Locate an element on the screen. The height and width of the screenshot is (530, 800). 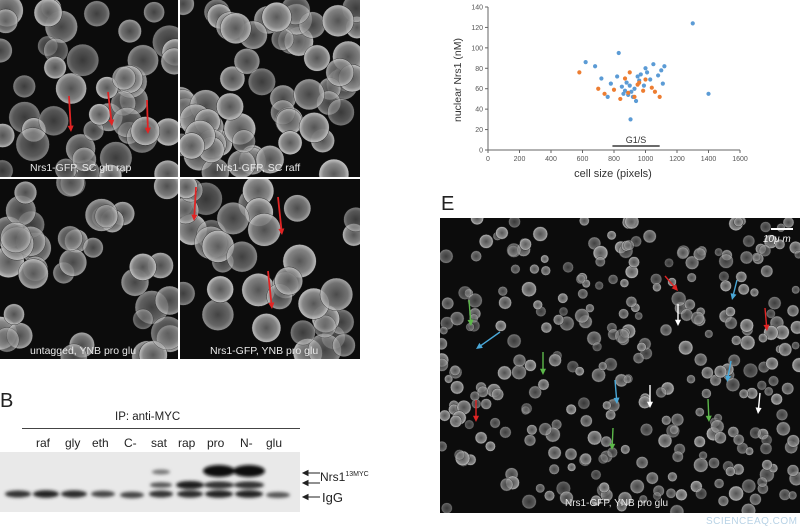
micrograph-caption: Nrs1-GFP, SC raff is located at coordinates (258, 168).